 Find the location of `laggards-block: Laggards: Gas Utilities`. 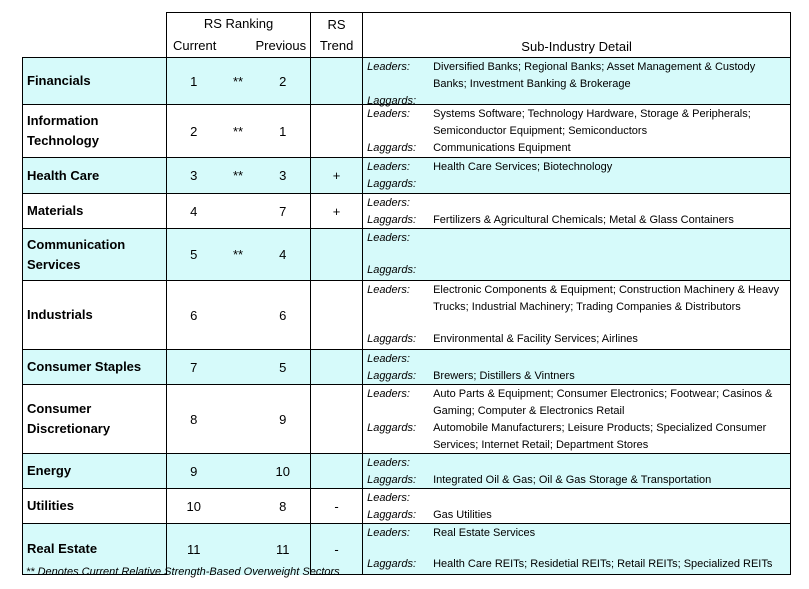

laggards-block: Laggards: Gas Utilities is located at coordinates (578, 515).